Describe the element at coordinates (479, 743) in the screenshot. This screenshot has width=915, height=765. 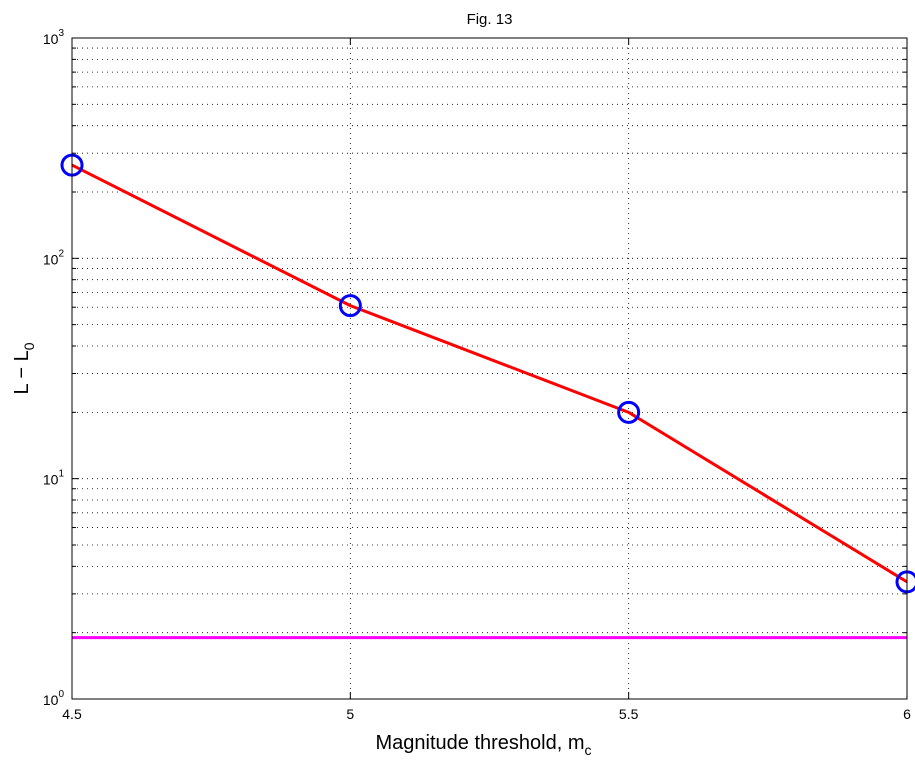
I see `x-axis-title-main: Magnitude threshold, m` at that location.